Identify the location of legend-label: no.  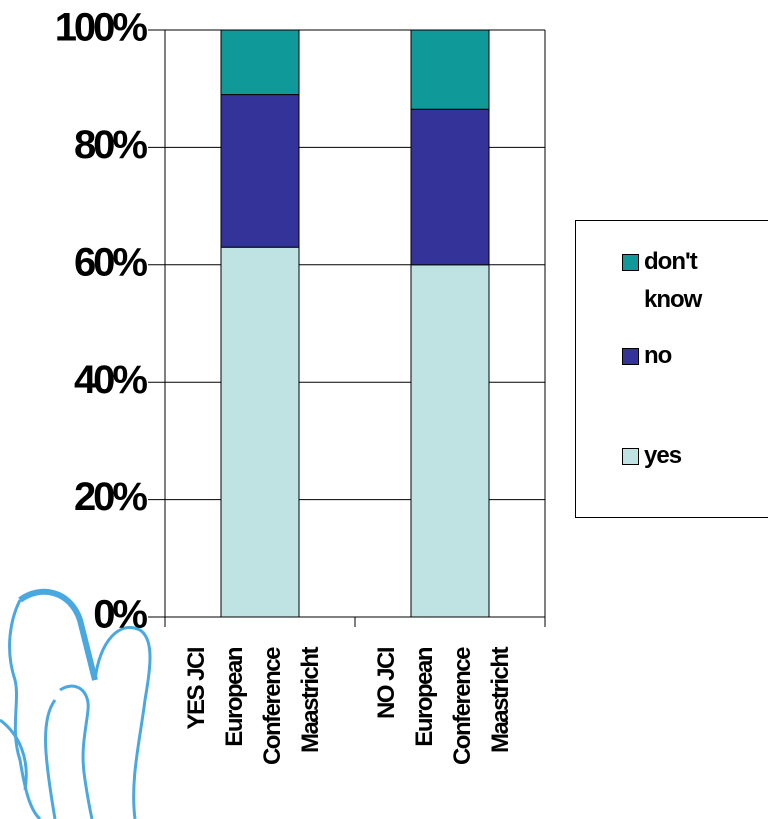
(658, 355).